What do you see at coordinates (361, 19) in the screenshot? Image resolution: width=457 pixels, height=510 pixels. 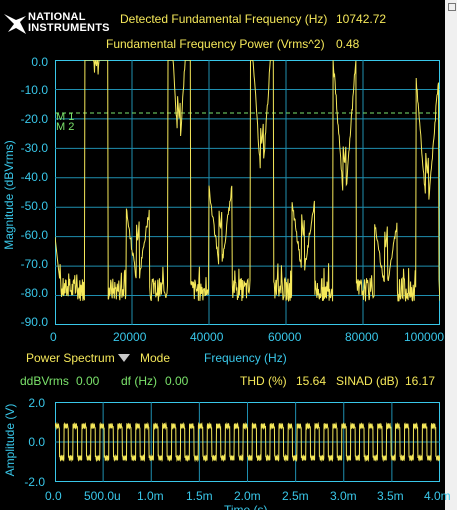 I see `fundamental-frequency-value: 10742.72` at bounding box center [361, 19].